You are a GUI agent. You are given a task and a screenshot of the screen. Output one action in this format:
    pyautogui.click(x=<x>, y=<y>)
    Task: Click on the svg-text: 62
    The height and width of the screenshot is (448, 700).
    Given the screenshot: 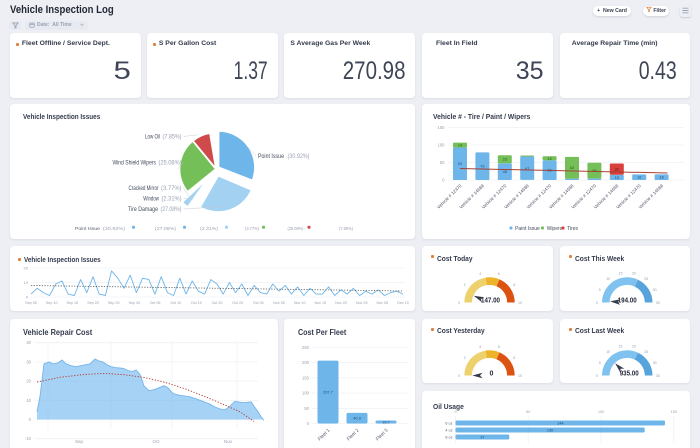 What is the action you would take?
    pyautogui.click(x=571, y=168)
    